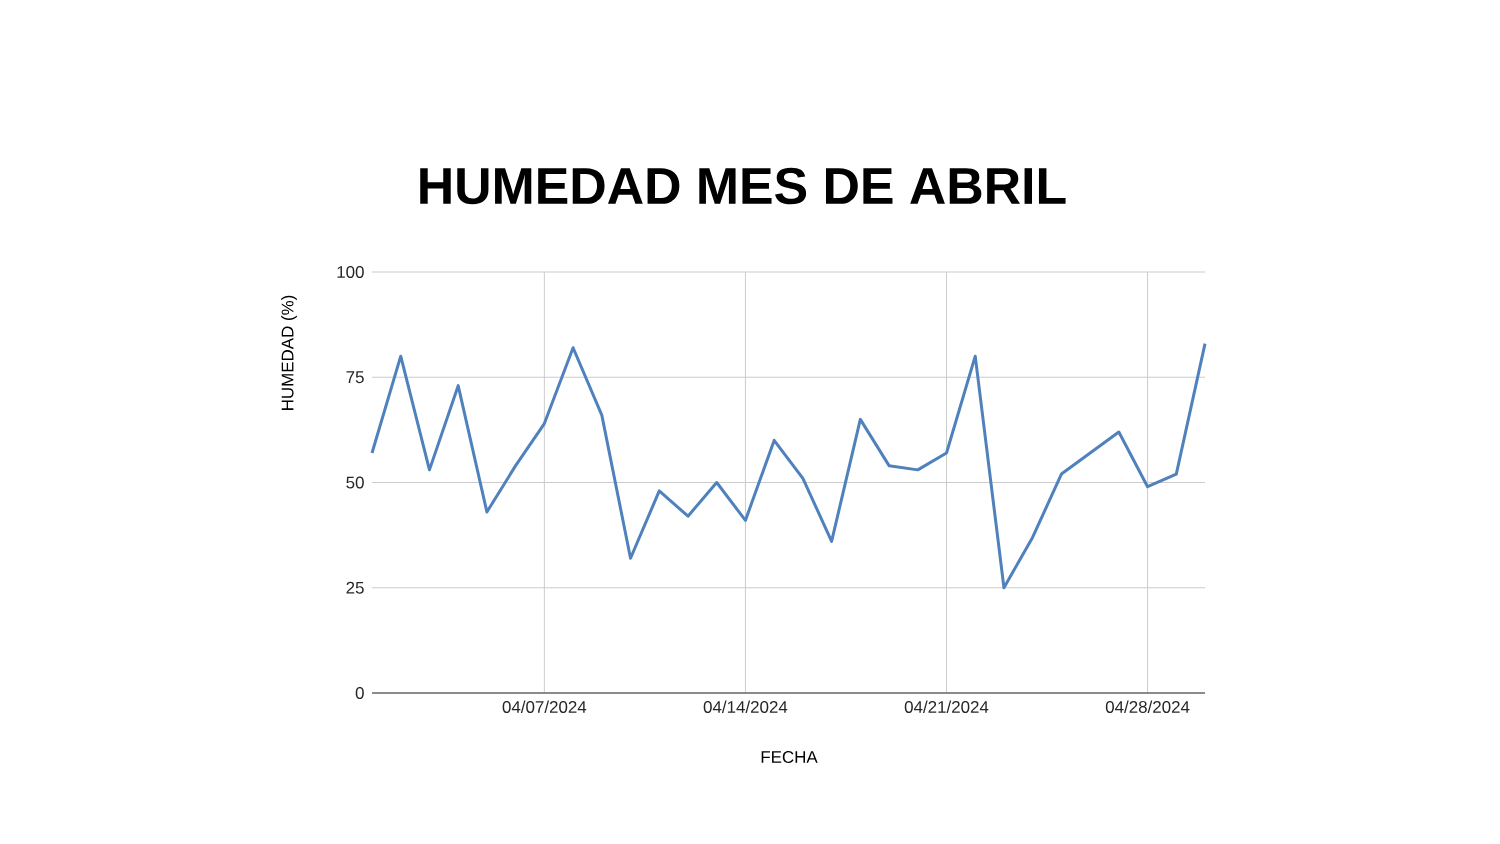 The height and width of the screenshot is (844, 1500). Describe the element at coordinates (743, 186) in the screenshot. I see `chart-title: HUMEDAD MES DE ABRIL` at that location.